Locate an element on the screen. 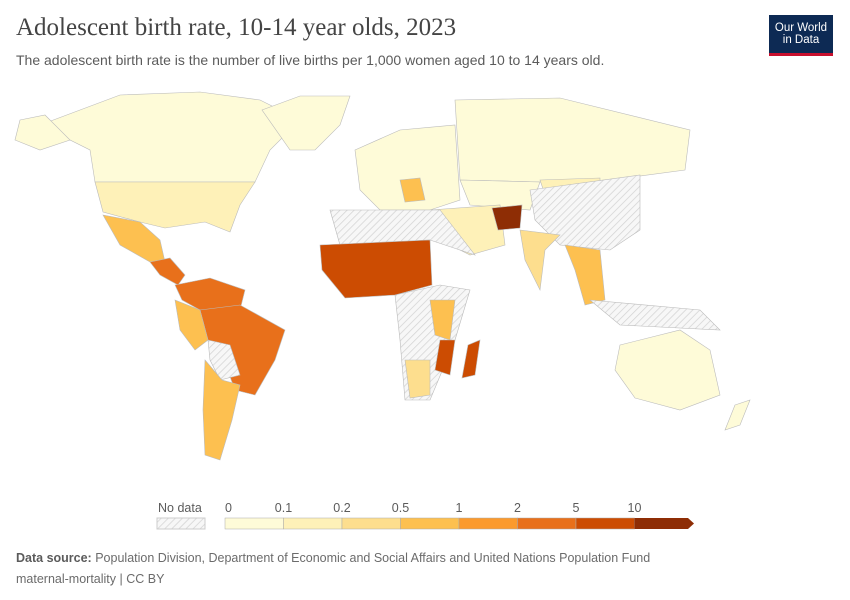 The width and height of the screenshot is (850, 600). legend-tick: 5 is located at coordinates (576, 508).